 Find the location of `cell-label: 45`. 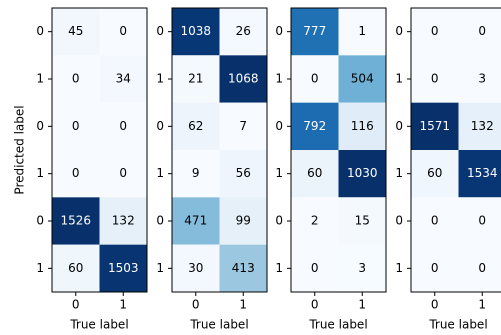

cell-label: 45 is located at coordinates (75, 31).